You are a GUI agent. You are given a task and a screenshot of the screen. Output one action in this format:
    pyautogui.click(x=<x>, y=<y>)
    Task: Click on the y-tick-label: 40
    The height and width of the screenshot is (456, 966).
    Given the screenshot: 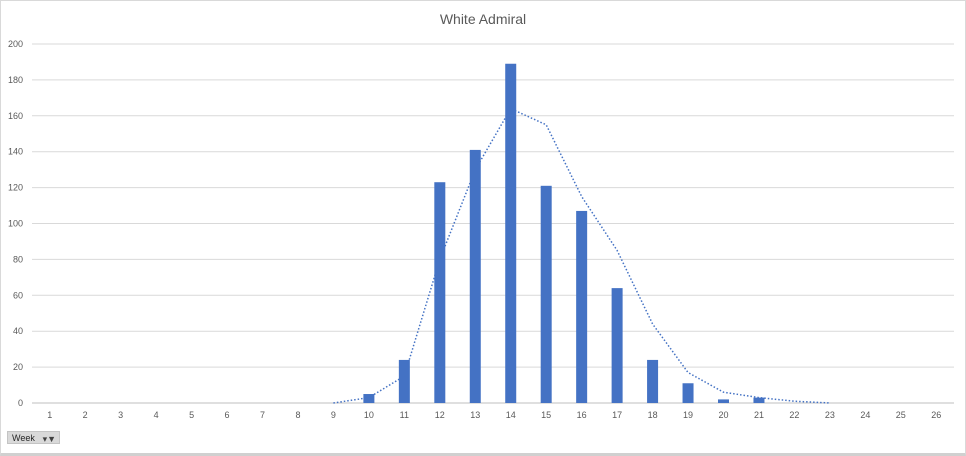 What is the action you would take?
    pyautogui.click(x=18, y=331)
    